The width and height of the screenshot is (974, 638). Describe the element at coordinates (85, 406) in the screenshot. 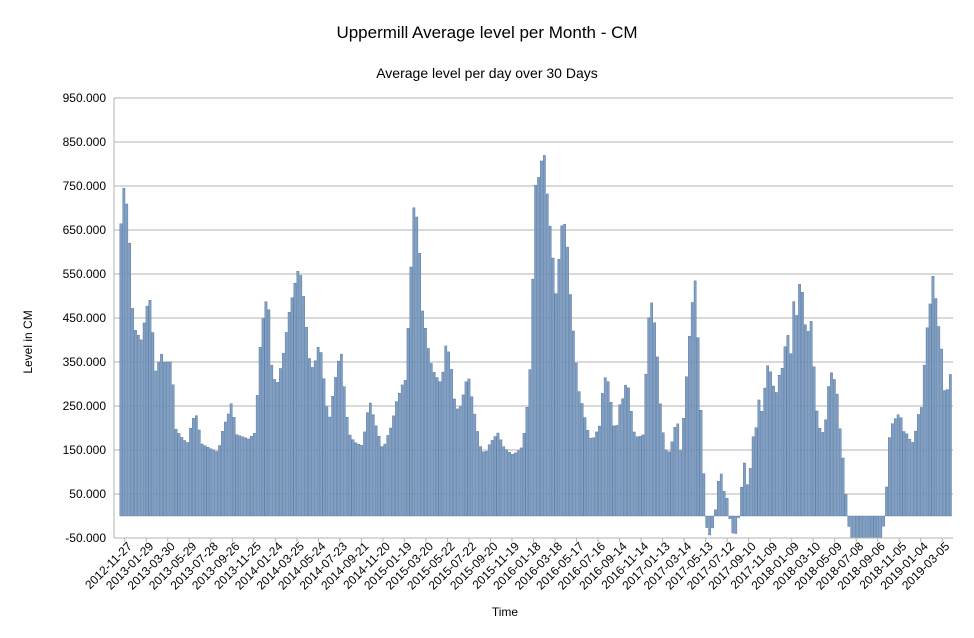

I see `y-tick-label: 250.000` at that location.